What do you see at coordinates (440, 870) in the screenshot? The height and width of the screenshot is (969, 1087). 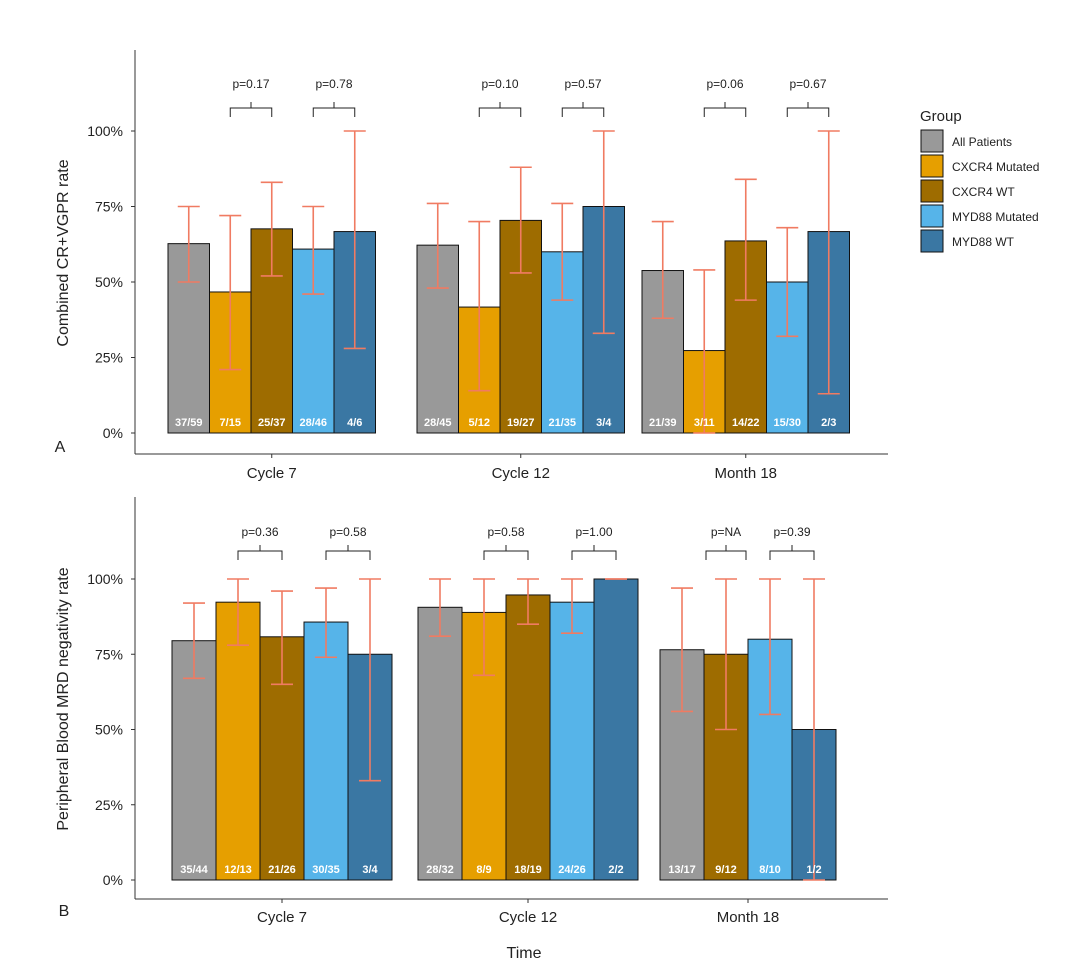 I see `bar-count-label: 28/32` at bounding box center [440, 870].